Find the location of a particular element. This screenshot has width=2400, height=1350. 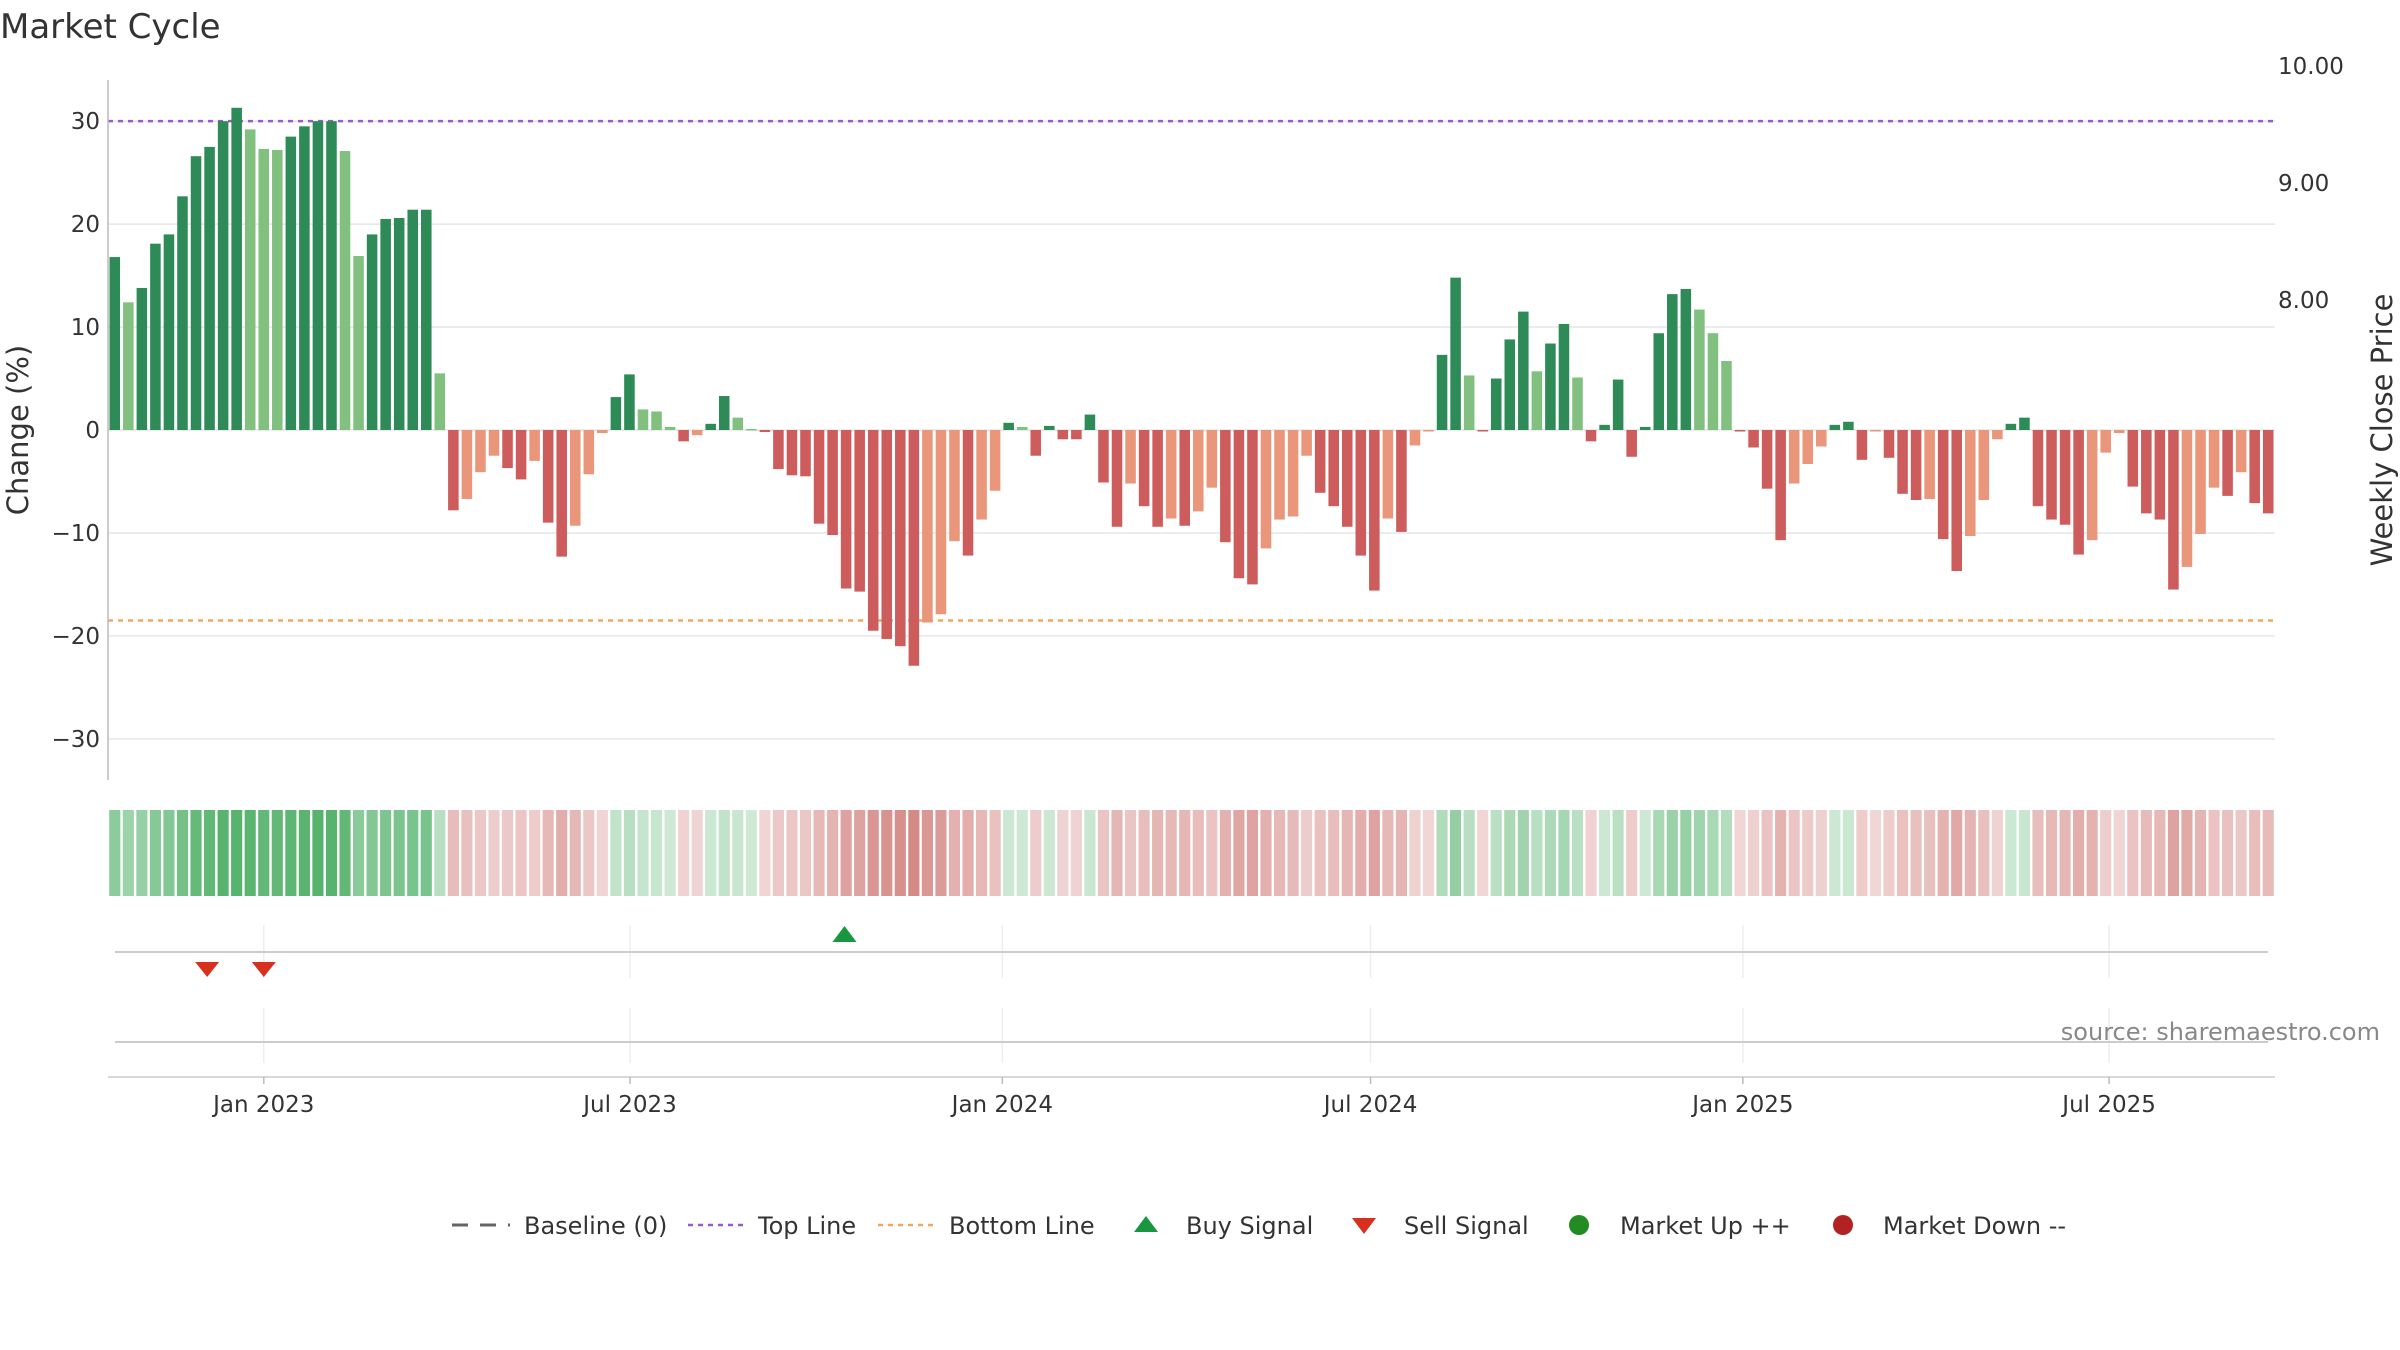

legend-item-market-up is located at coordinates (1579, 1225).